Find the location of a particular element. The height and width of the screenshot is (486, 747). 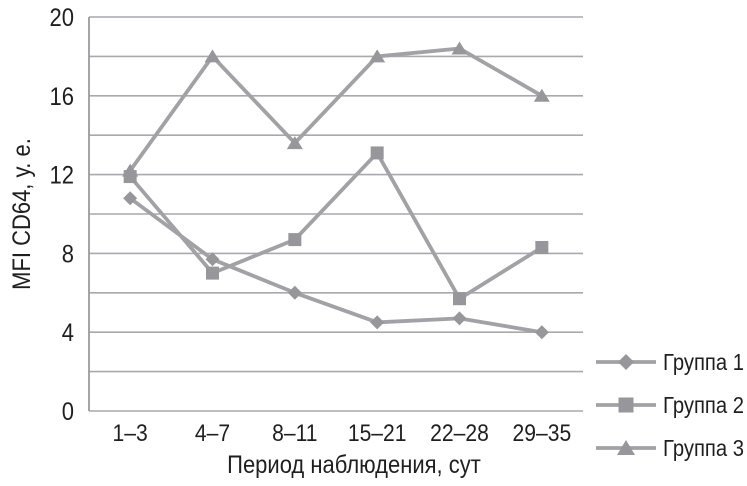

legend-item-3: Группа 3 is located at coordinates (670, 448).